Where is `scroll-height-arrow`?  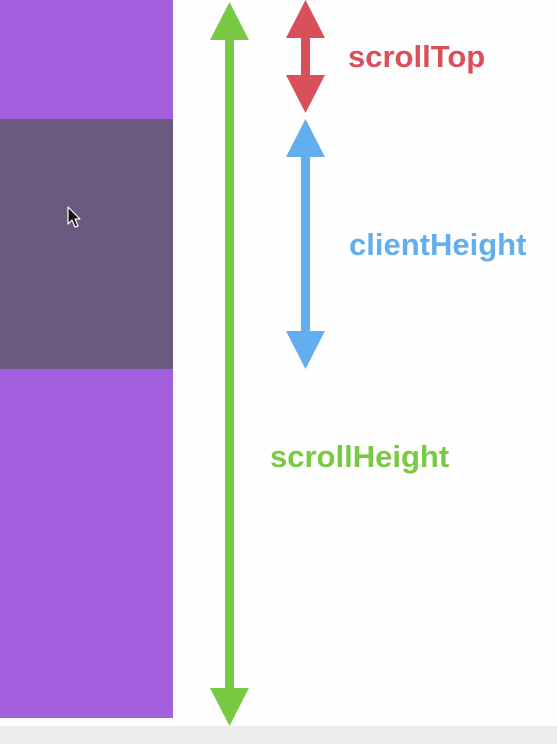
scroll-height-arrow is located at coordinates (229, 364).